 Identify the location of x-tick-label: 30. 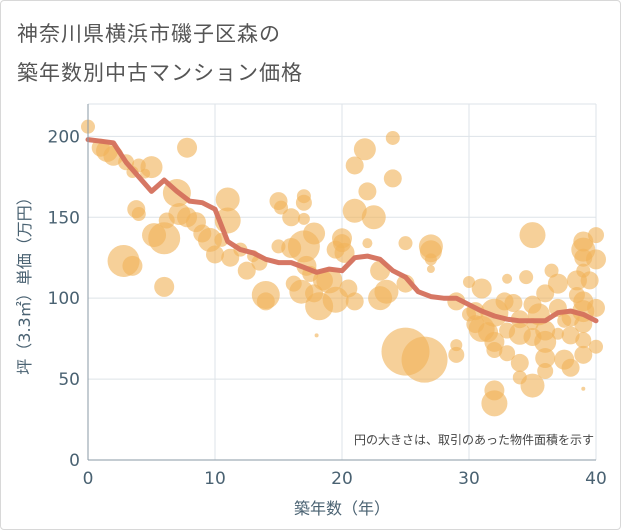
(469, 479).